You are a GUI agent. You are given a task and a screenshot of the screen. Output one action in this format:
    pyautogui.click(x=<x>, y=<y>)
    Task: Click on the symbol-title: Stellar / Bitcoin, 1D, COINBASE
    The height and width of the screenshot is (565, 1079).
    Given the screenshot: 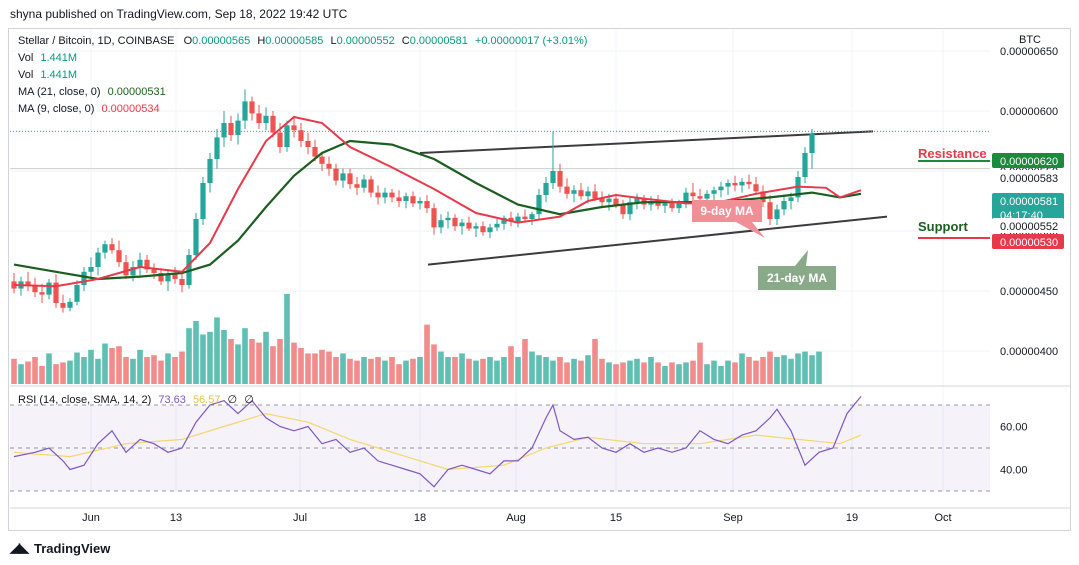 What is the action you would take?
    pyautogui.click(x=96, y=41)
    